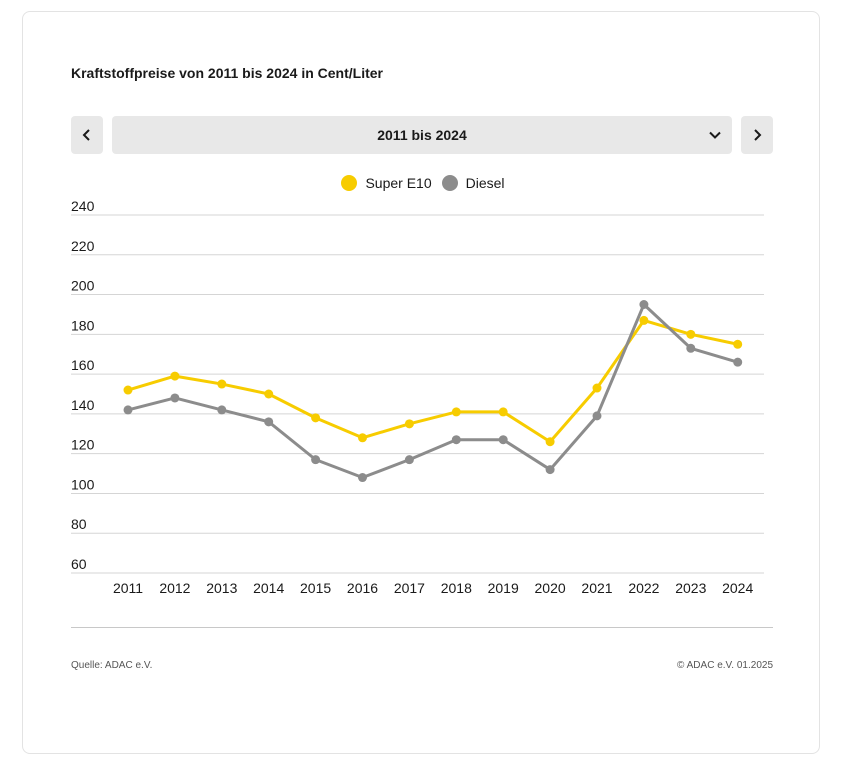  Describe the element at coordinates (83, 484) in the screenshot. I see `y-tick-label: 100` at that location.